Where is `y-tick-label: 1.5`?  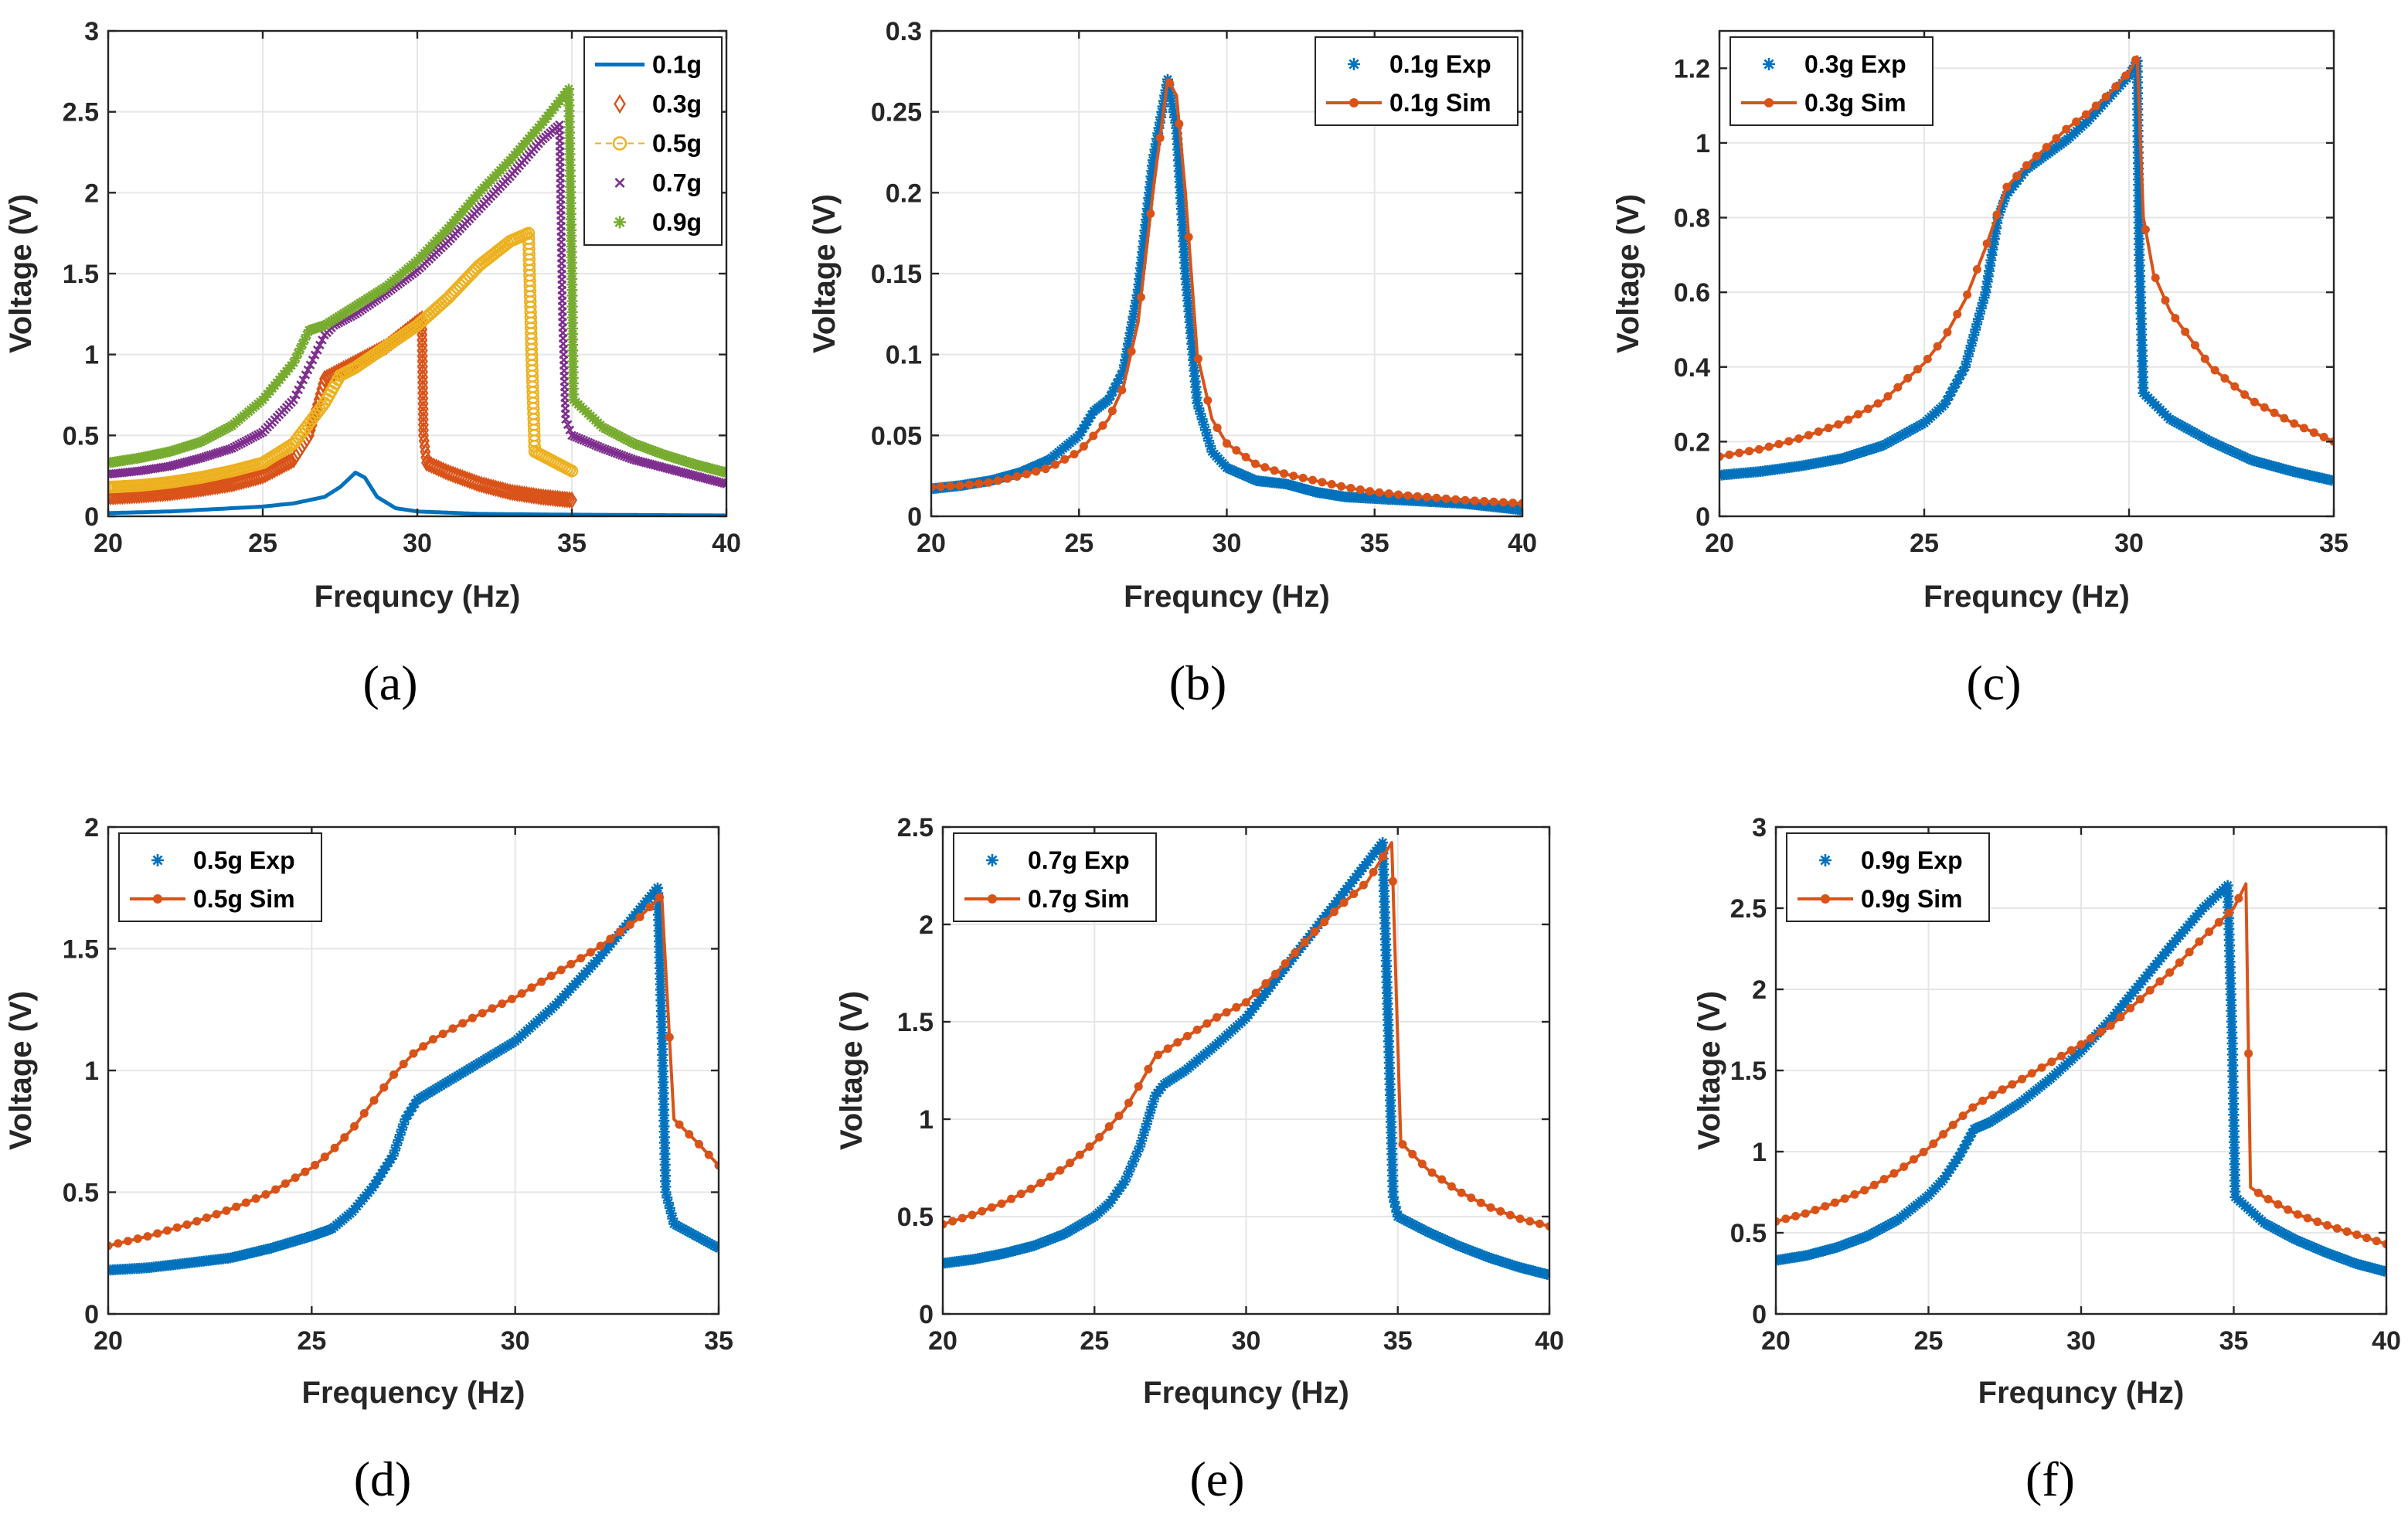
y-tick-label: 1.5 is located at coordinates (81, 274).